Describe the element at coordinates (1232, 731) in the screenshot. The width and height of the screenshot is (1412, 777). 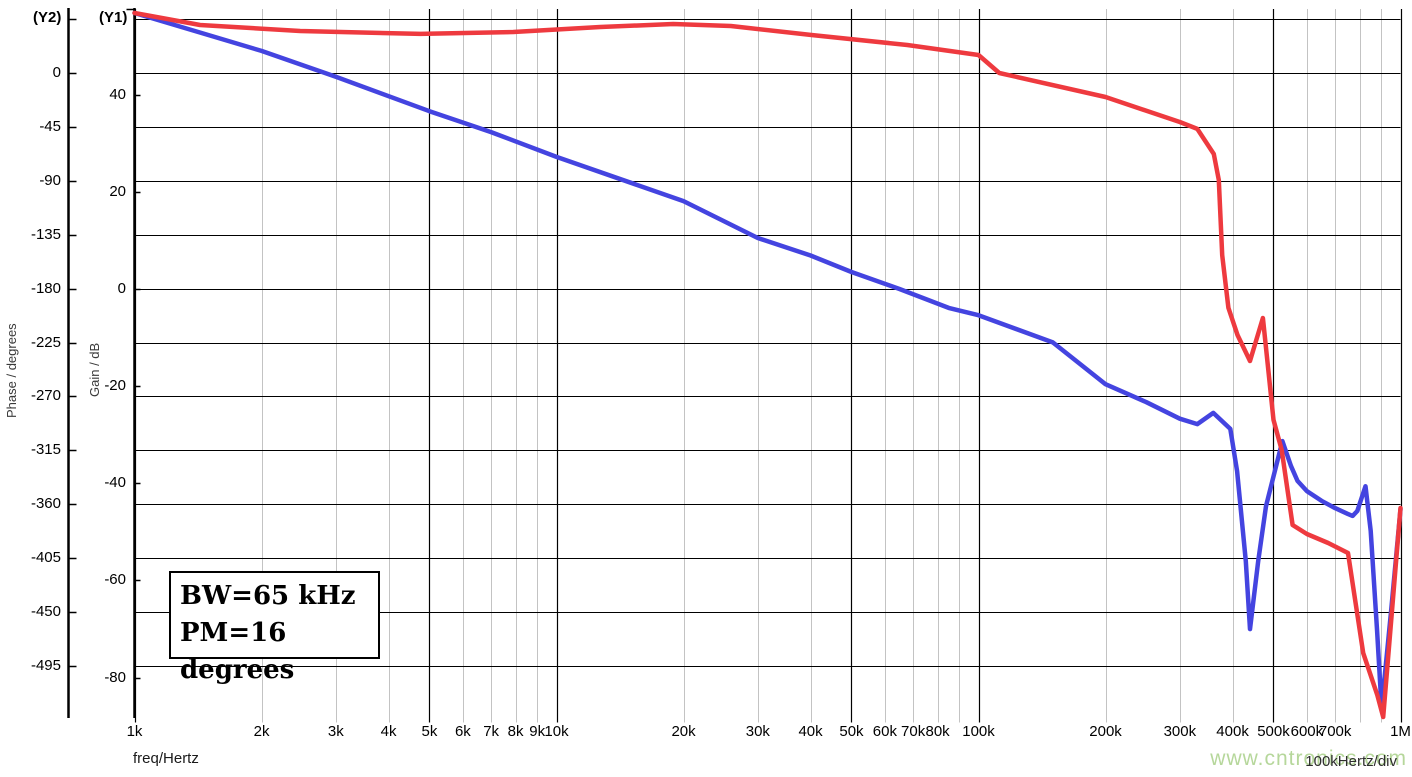
I see `x-tick-label: 400k` at that location.